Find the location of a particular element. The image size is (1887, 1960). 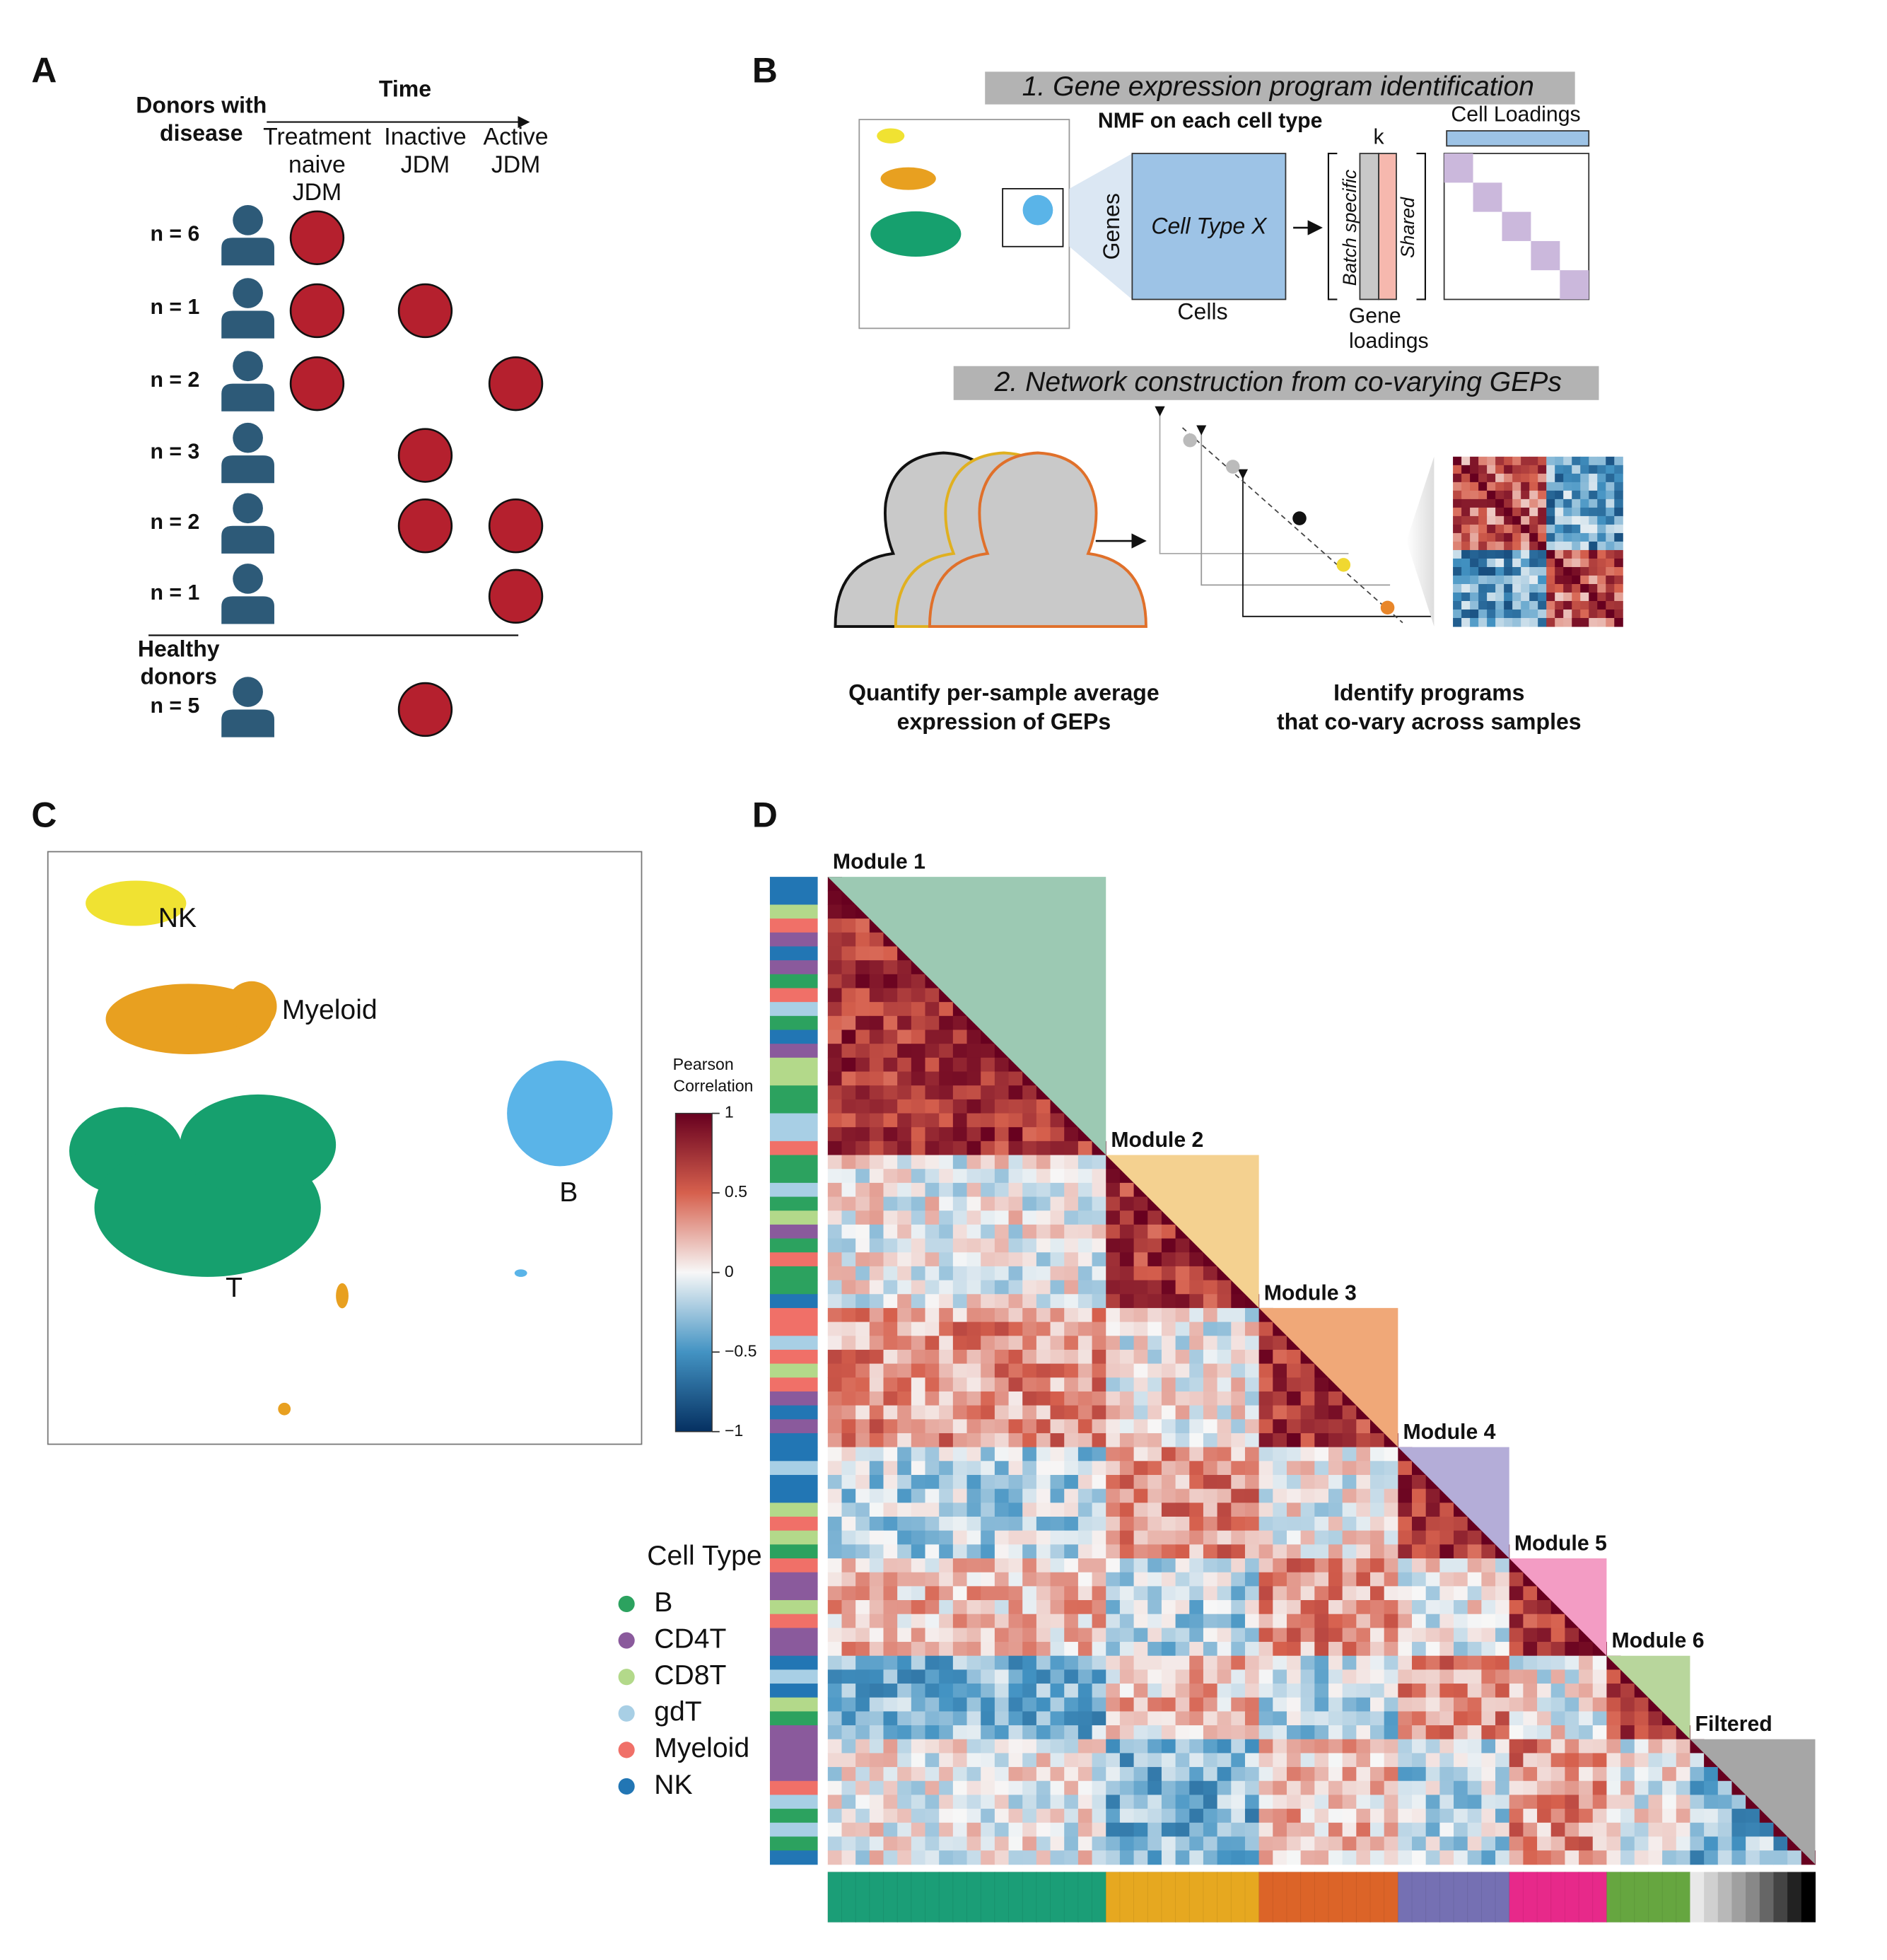

n-label: n = 5 is located at coordinates (175, 706).